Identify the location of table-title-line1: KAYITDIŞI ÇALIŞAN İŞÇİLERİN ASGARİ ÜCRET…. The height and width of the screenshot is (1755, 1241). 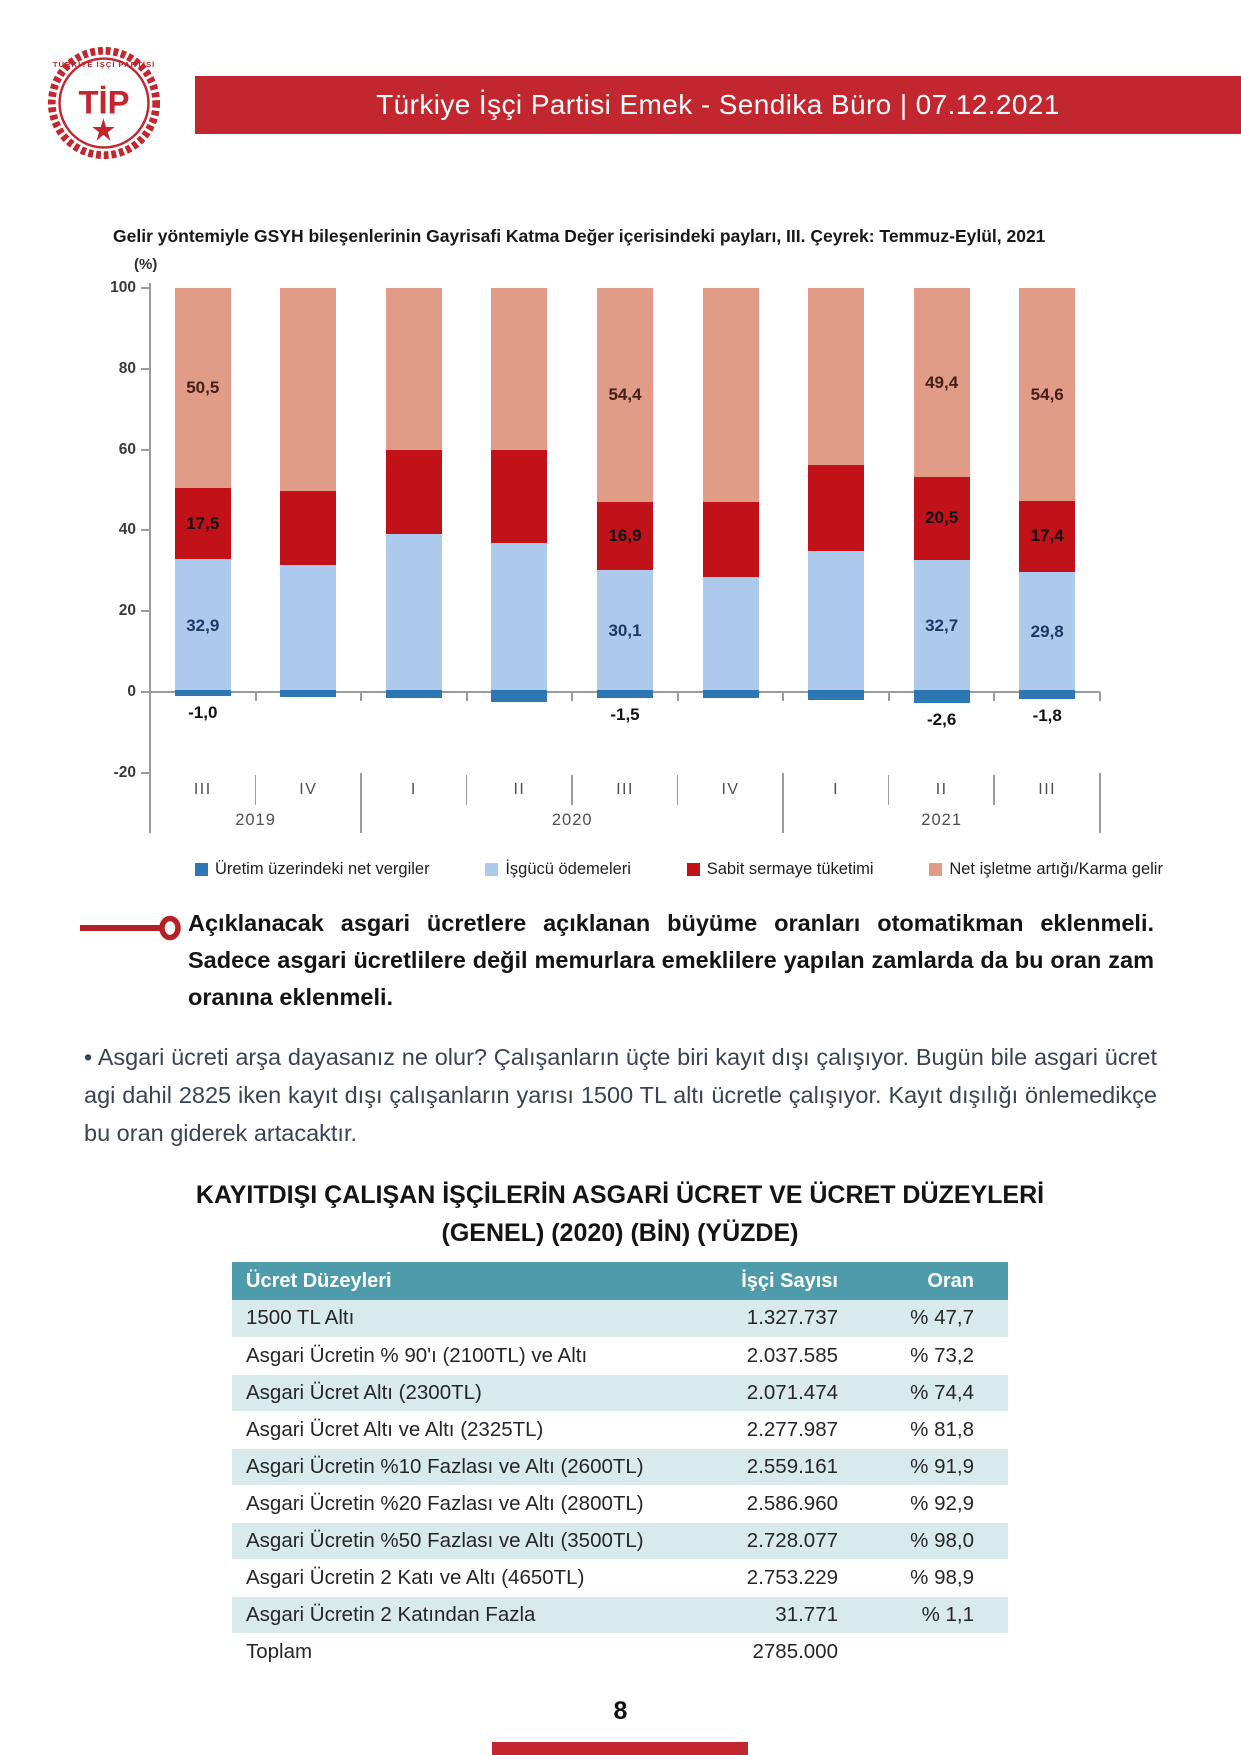
(620, 1195).